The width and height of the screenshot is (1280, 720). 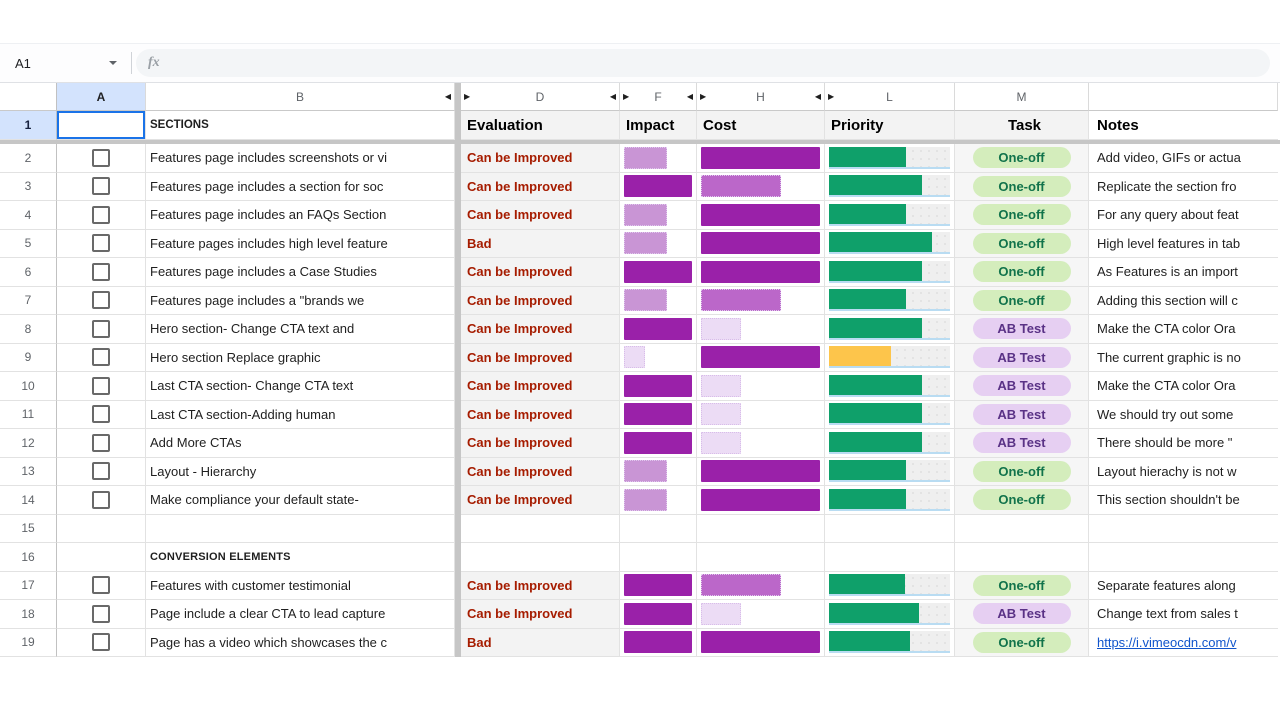 What do you see at coordinates (300, 471) in the screenshot?
I see `section-cell: Layout - Hierarchy` at bounding box center [300, 471].